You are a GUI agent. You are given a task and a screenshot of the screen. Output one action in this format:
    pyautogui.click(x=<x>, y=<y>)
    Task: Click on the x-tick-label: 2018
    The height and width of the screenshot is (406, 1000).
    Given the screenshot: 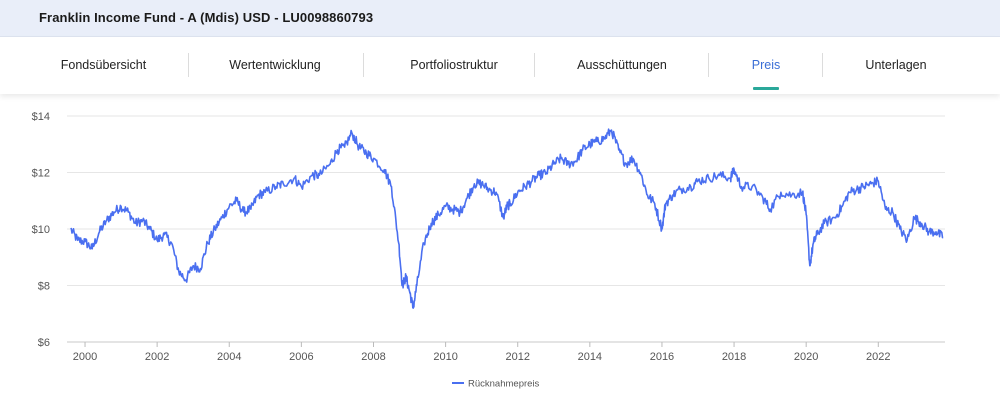 What is the action you would take?
    pyautogui.click(x=734, y=357)
    